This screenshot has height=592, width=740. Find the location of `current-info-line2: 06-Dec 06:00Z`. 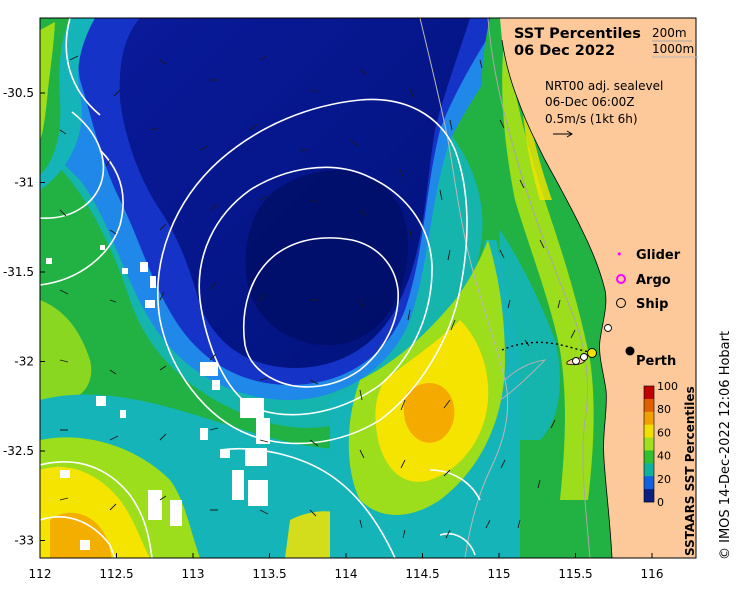

current-info-line2: 06-Dec 06:00Z is located at coordinates (589, 102).